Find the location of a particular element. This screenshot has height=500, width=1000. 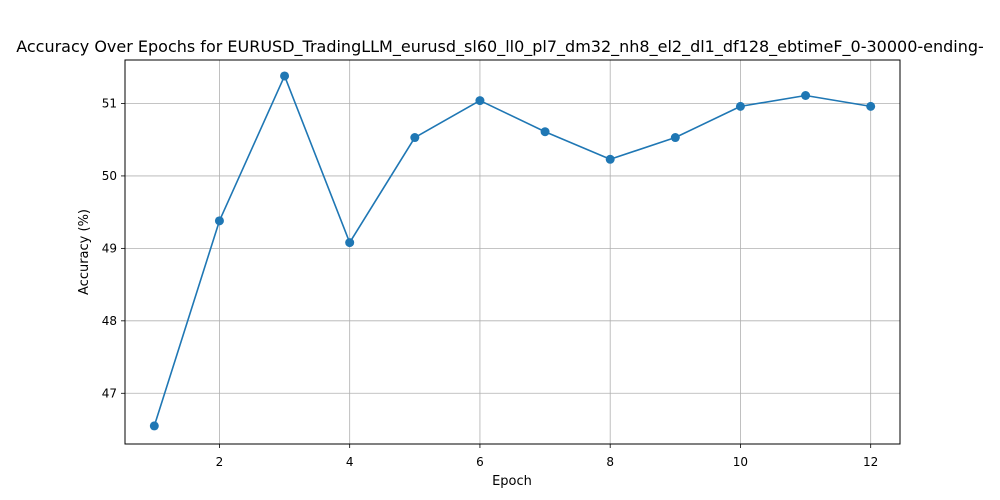

y-tick-label: 49 is located at coordinates (109, 248).